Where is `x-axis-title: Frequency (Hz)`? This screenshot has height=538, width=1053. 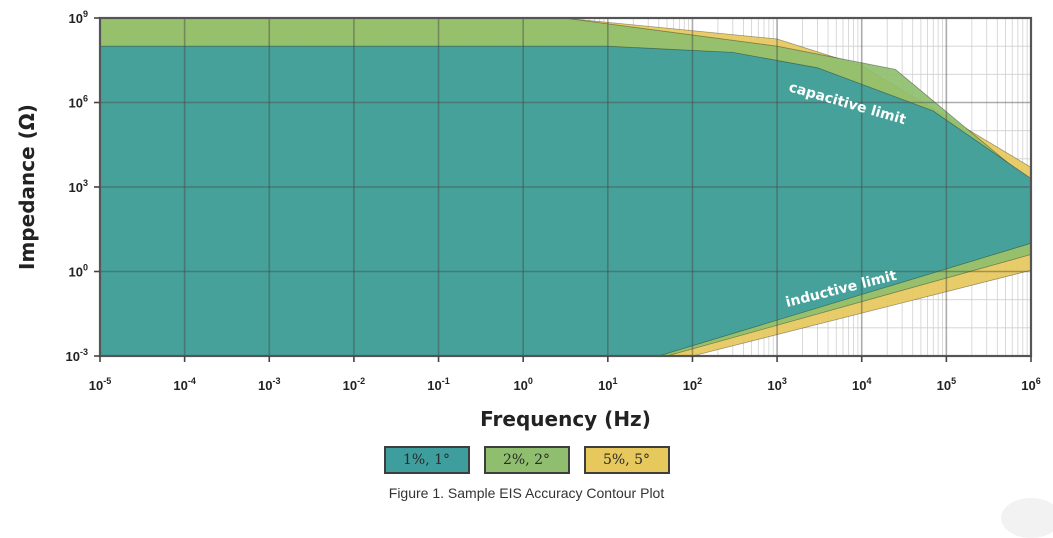 x-axis-title: Frequency (Hz) is located at coordinates (565, 419).